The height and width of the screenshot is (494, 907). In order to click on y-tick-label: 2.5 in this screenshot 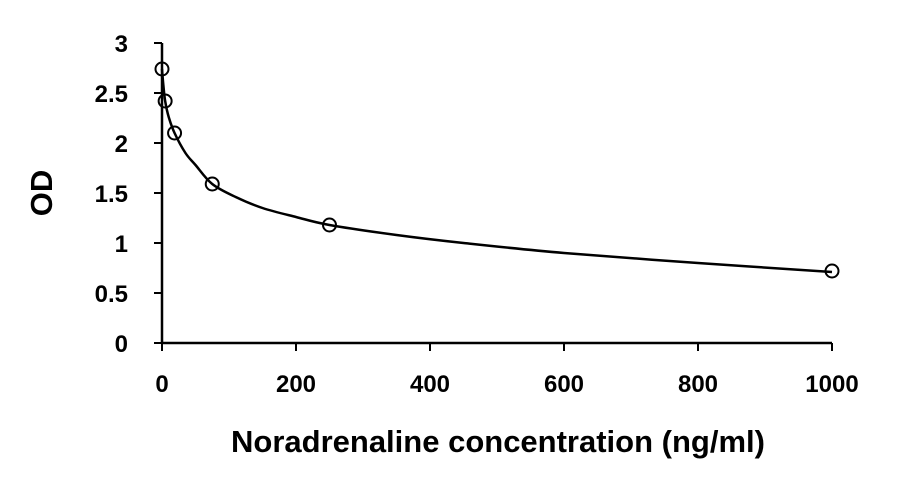, I will do `click(111, 94)`.